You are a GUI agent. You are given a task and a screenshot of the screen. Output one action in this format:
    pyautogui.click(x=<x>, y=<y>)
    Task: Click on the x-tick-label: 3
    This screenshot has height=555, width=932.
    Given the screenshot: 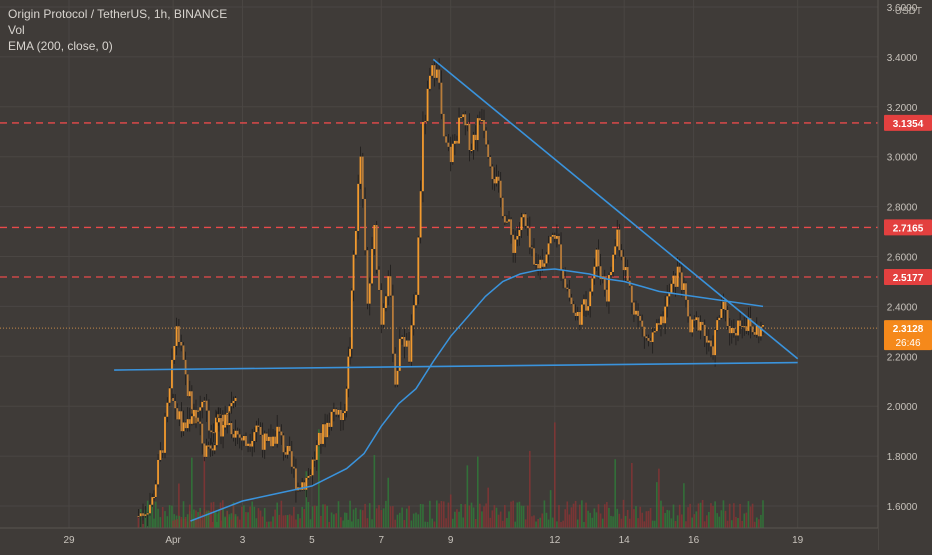 What is the action you would take?
    pyautogui.click(x=243, y=540)
    